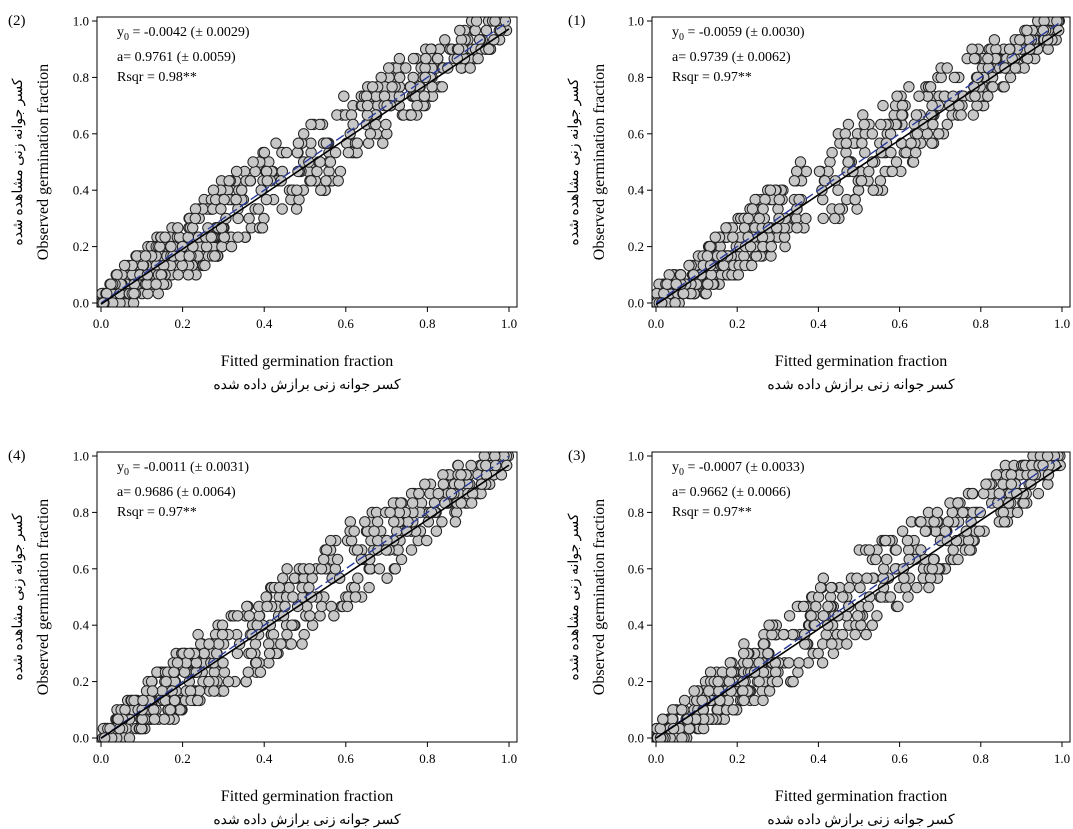  I want to click on stat-rsqr: Rsqr = 0.97**, so click(712, 77).